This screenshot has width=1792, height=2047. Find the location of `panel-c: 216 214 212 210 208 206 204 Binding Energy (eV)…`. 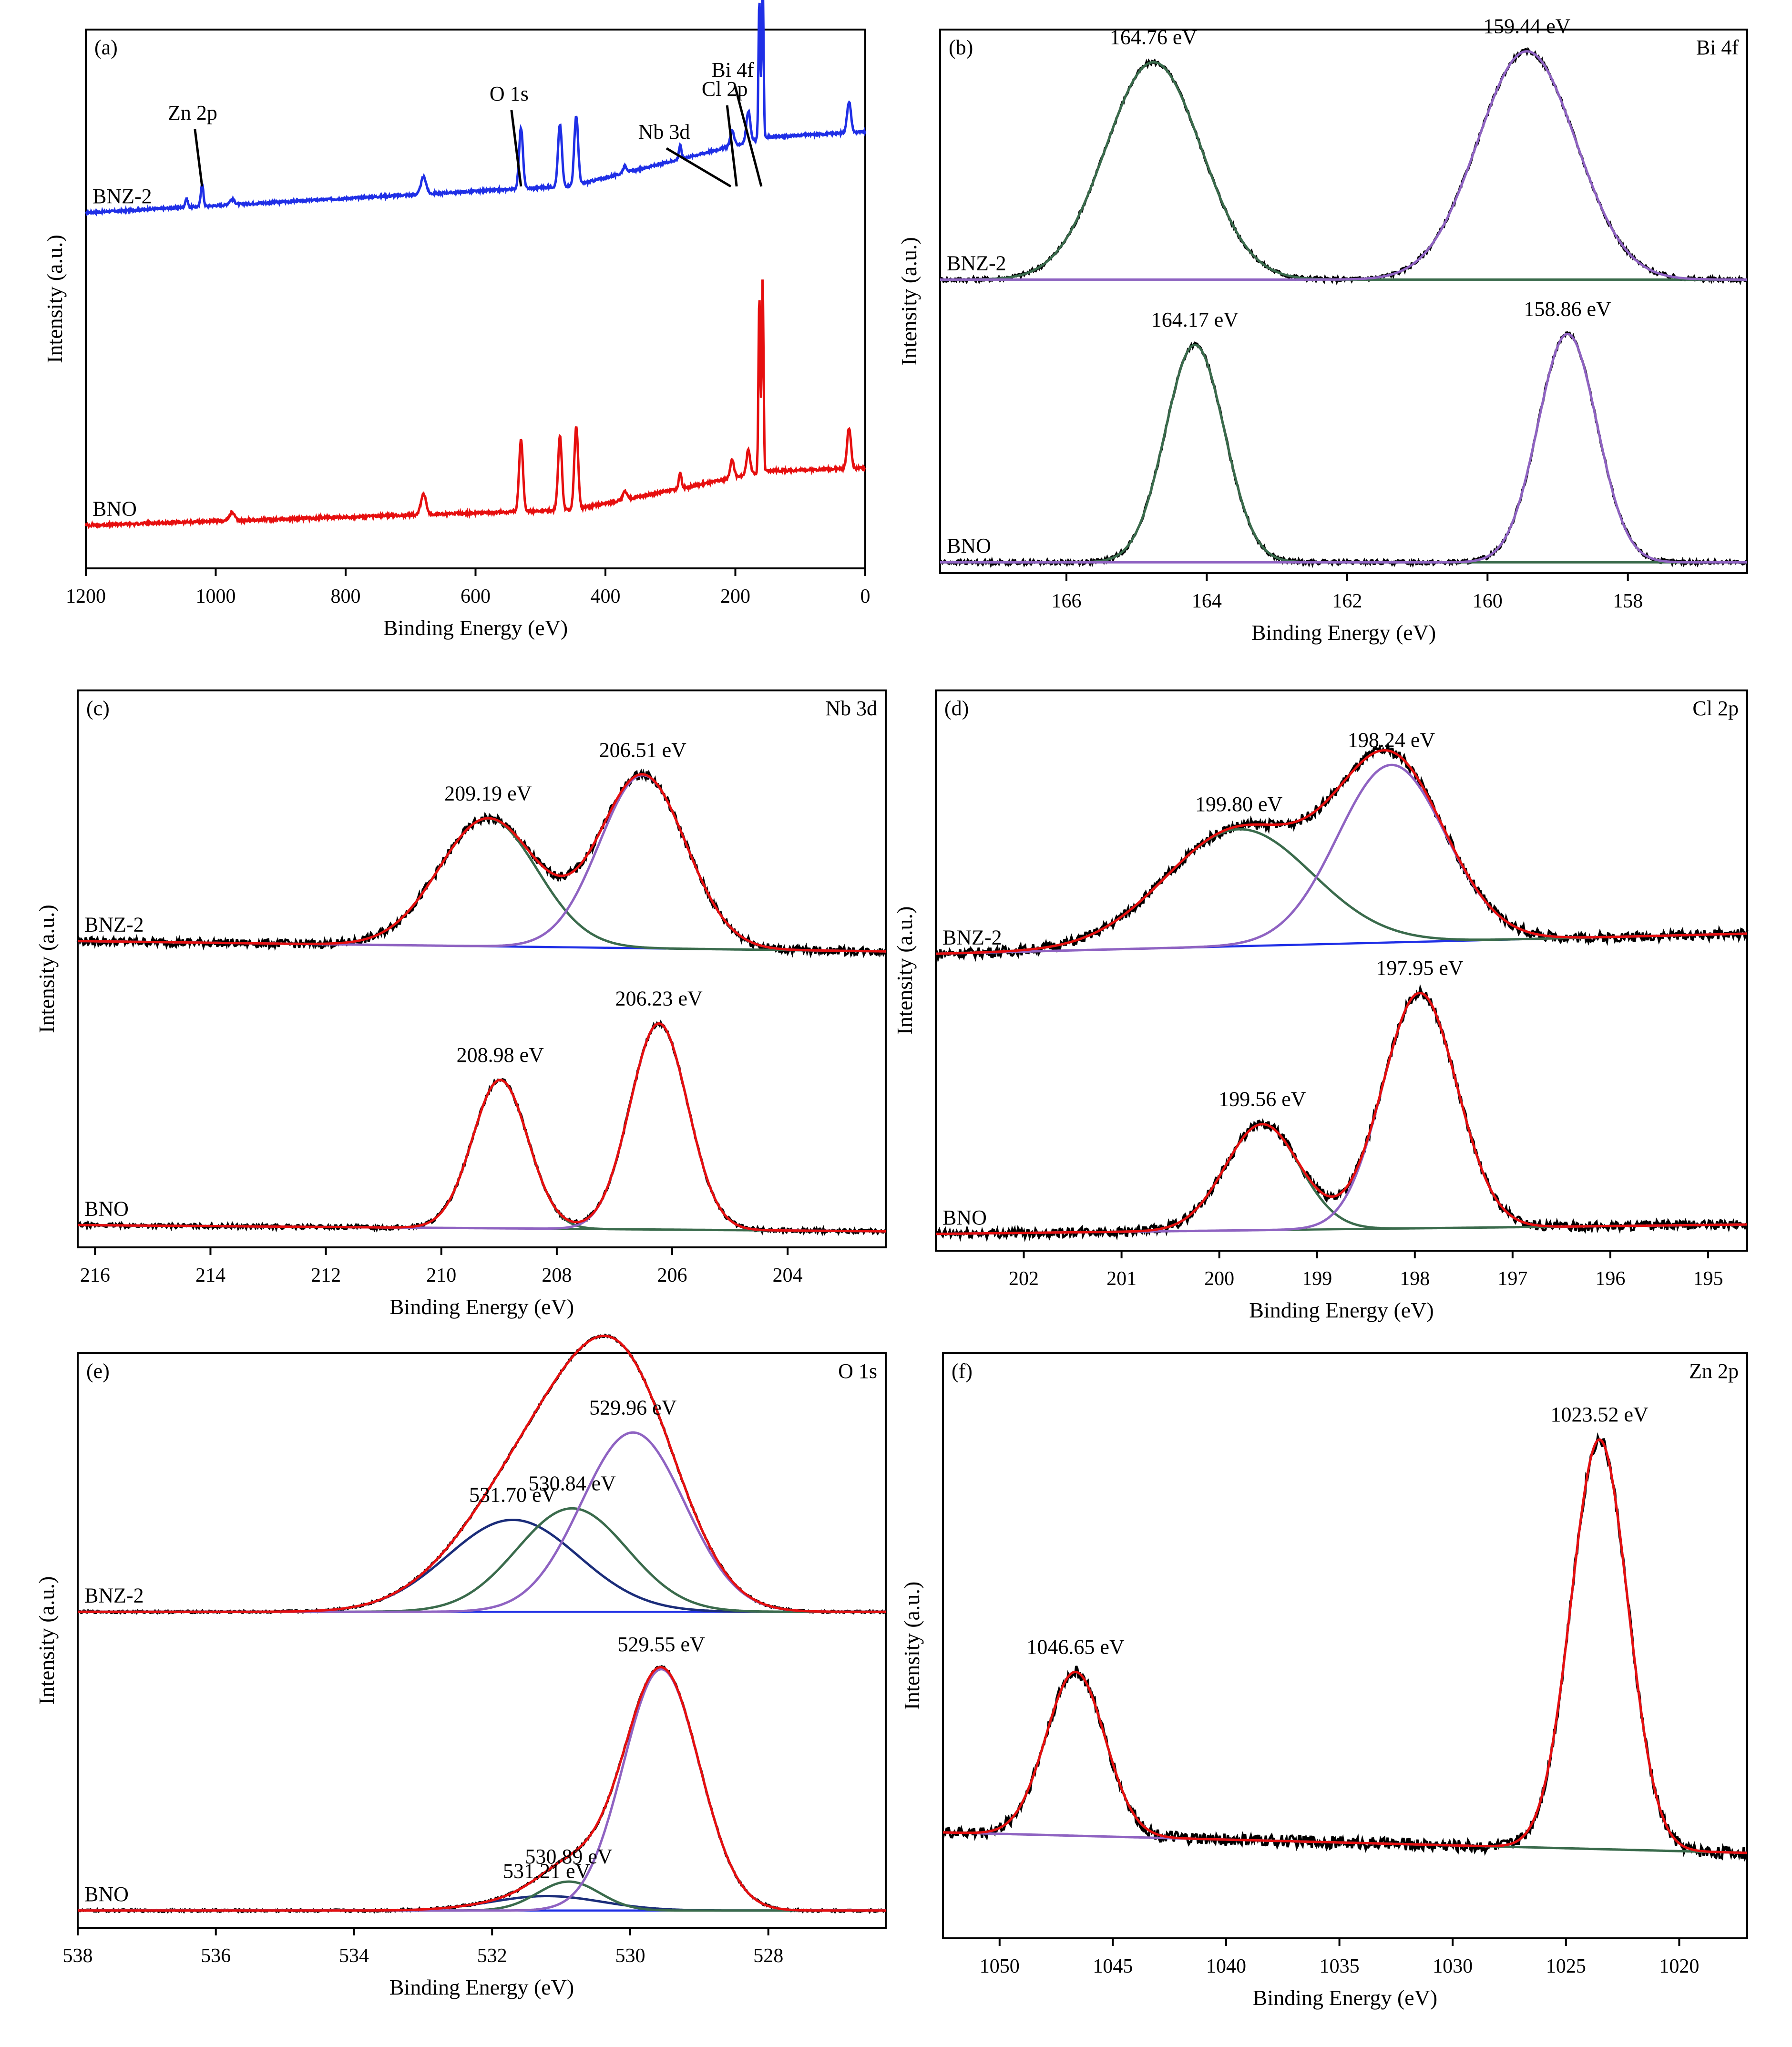

panel-c: 216 214 212 210 208 206 204 Binding Energy (eV)… is located at coordinates (460, 1004).